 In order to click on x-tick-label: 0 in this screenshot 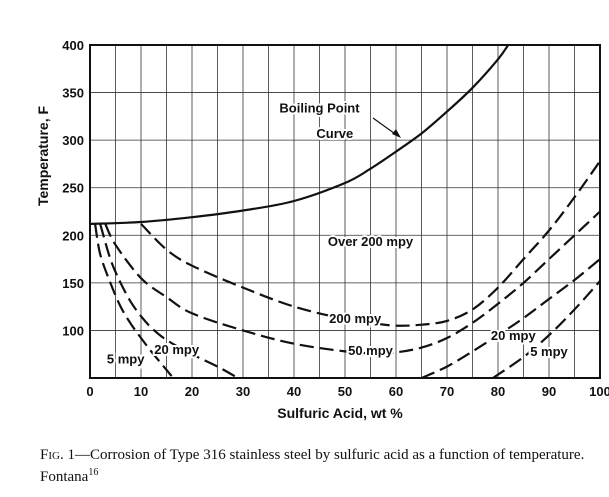, I will do `click(89, 391)`.